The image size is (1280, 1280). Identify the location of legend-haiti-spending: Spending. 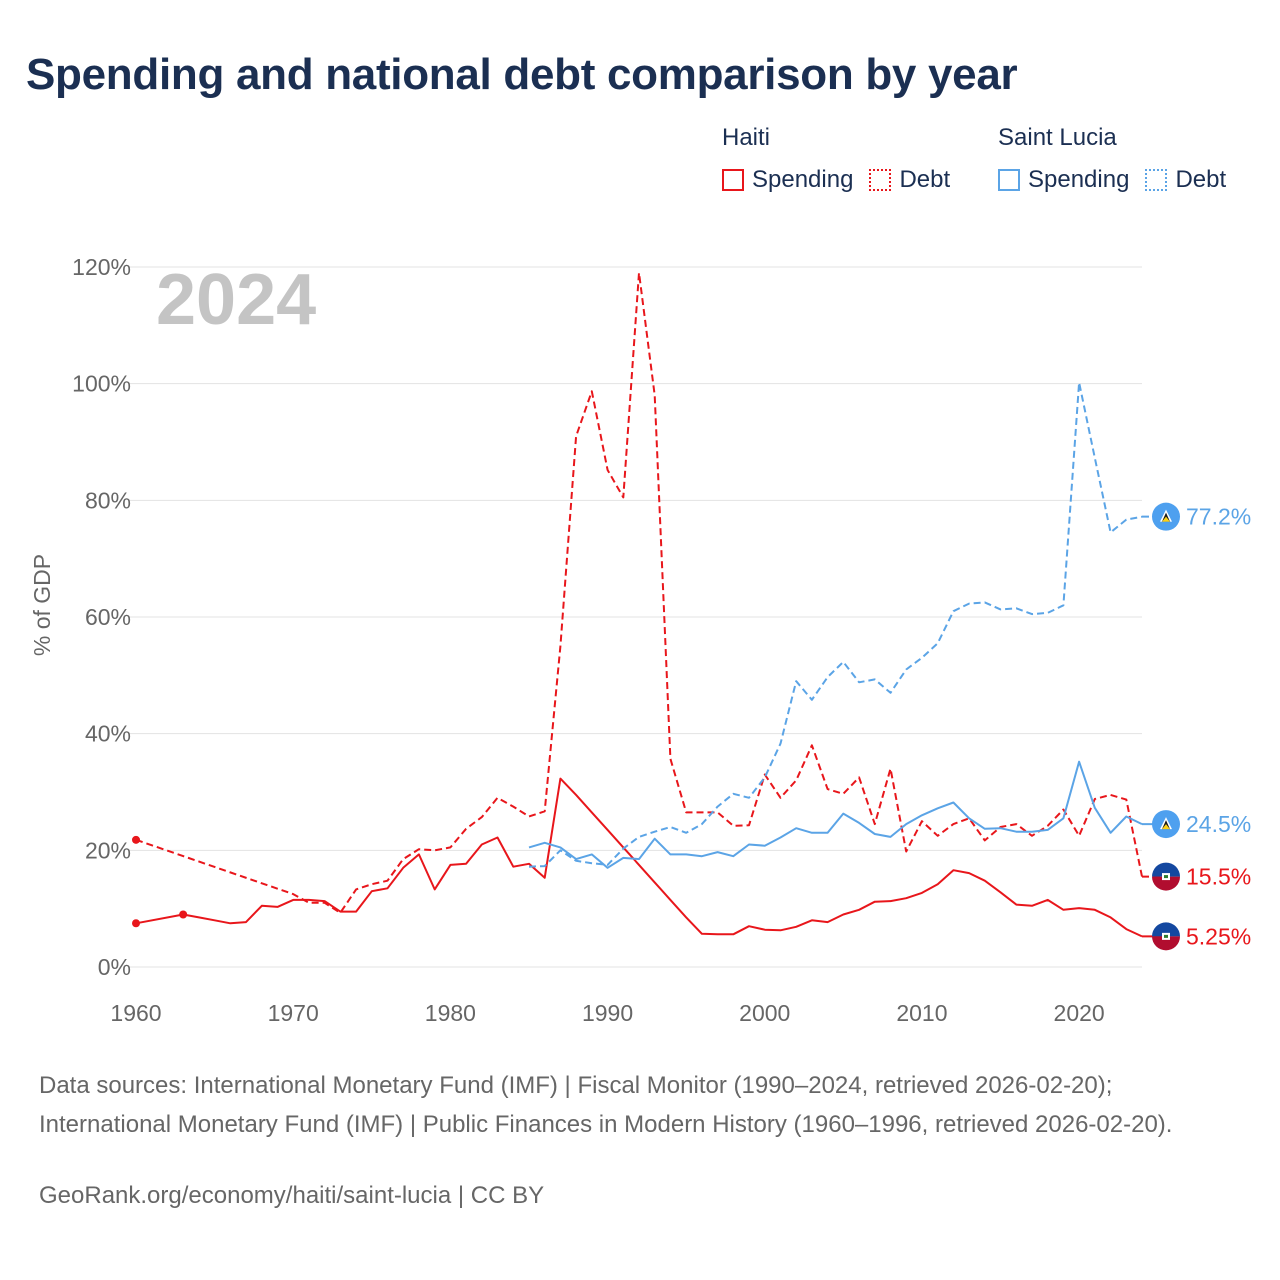
(787, 180).